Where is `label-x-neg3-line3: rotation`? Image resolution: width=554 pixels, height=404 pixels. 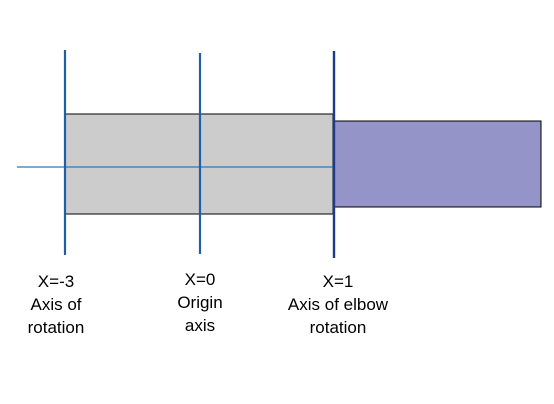 label-x-neg3-line3: rotation is located at coordinates (56, 327).